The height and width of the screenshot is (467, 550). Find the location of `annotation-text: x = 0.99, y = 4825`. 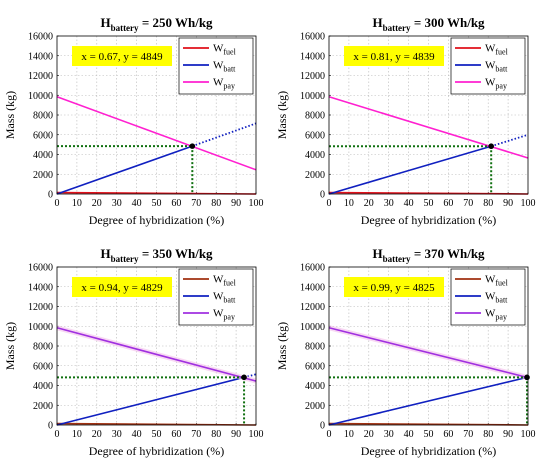

annotation-text: x = 0.99, y = 4825 is located at coordinates (394, 288).